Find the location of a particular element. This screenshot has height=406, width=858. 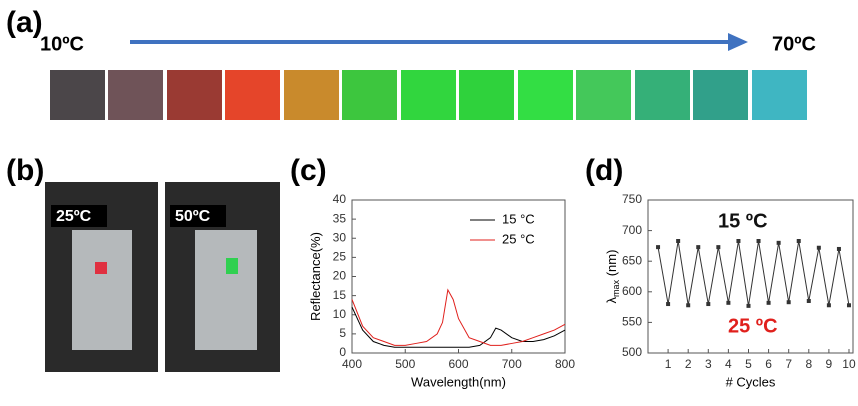

x-tick-label: 600 is located at coordinates (458, 364).